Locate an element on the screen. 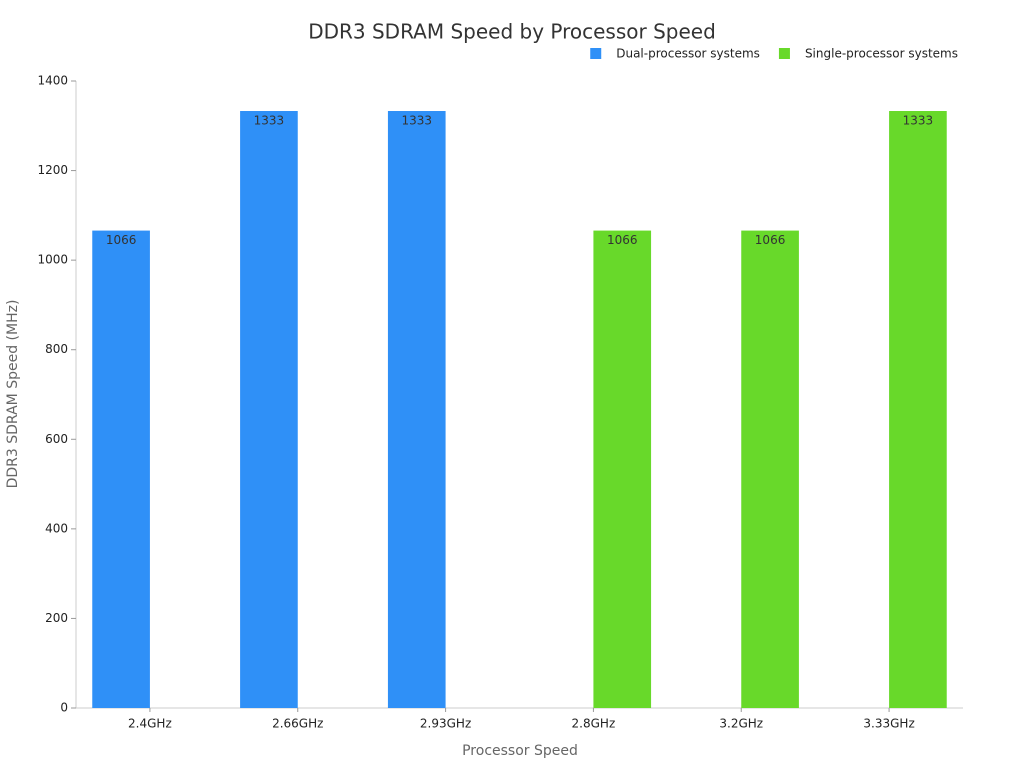  x-tick-label: 3.2GHz is located at coordinates (741, 724).